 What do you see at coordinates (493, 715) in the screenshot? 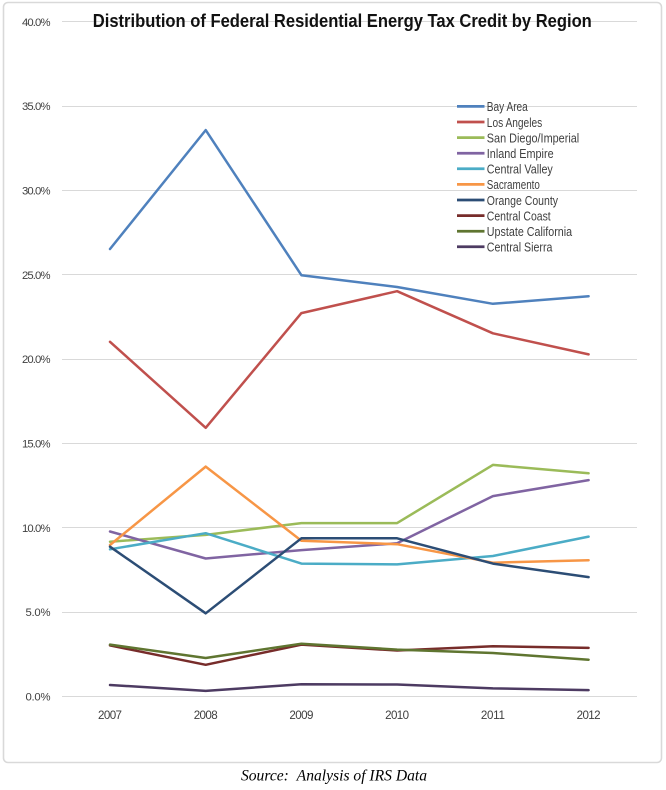
I see `svg-text: 2011` at bounding box center [493, 715].